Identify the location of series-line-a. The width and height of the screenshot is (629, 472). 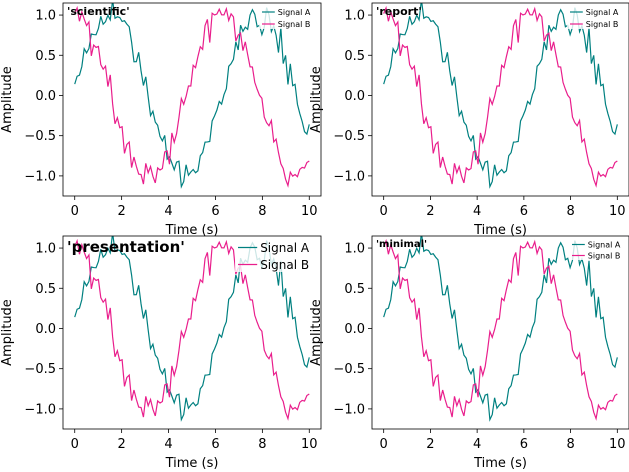
(500, 329).